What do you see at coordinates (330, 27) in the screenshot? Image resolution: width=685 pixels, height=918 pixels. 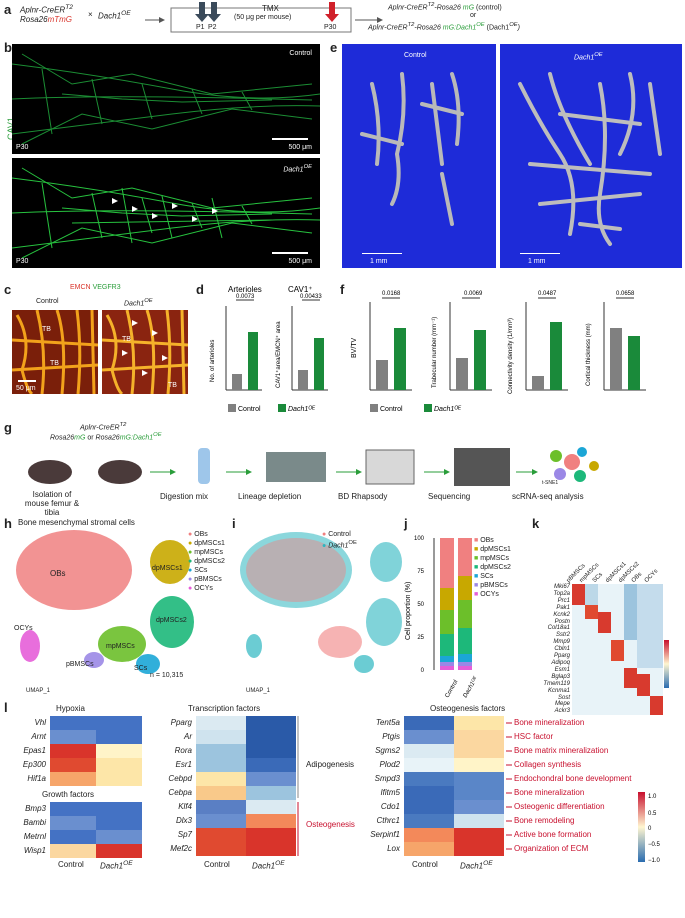 I see `p30-label: P30` at bounding box center [330, 27].